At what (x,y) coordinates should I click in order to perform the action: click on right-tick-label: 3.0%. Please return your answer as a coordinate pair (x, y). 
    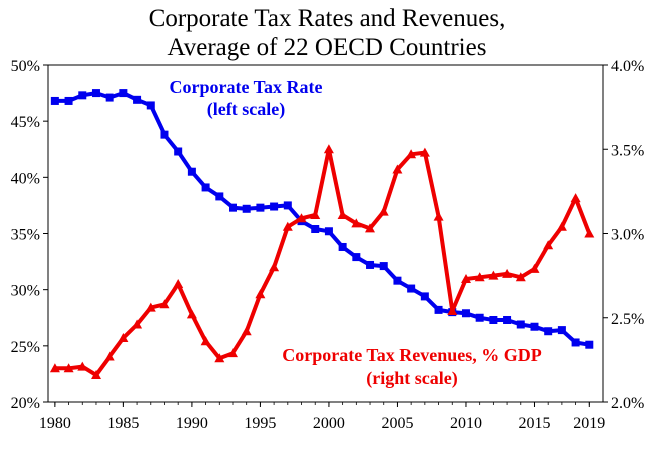
    Looking at the image, I should click on (627, 235).